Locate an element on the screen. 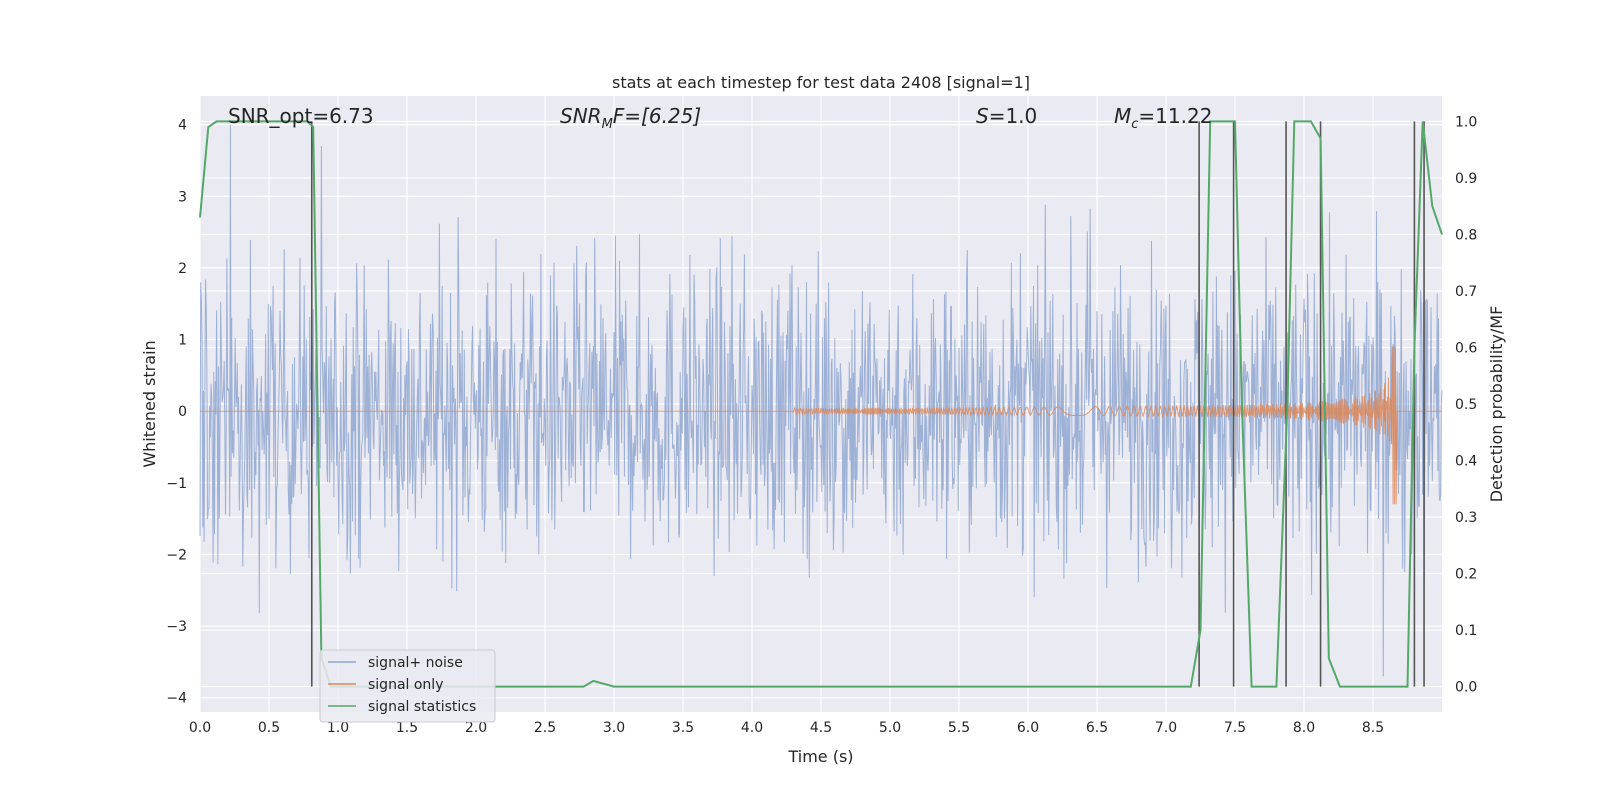 Image resolution: width=1600 pixels, height=800 pixels. annotation-snr-mf: SNRMF=[6.25] is located at coordinates (630, 118).